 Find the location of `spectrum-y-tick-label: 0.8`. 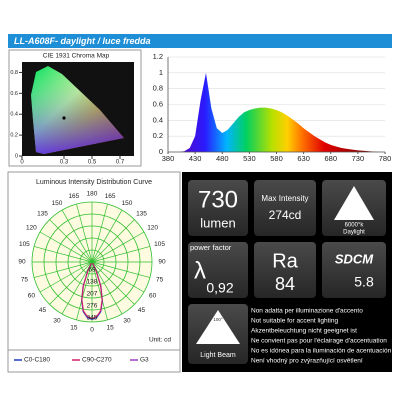

spectrum-y-tick-label: 0.8 is located at coordinates (158, 88).